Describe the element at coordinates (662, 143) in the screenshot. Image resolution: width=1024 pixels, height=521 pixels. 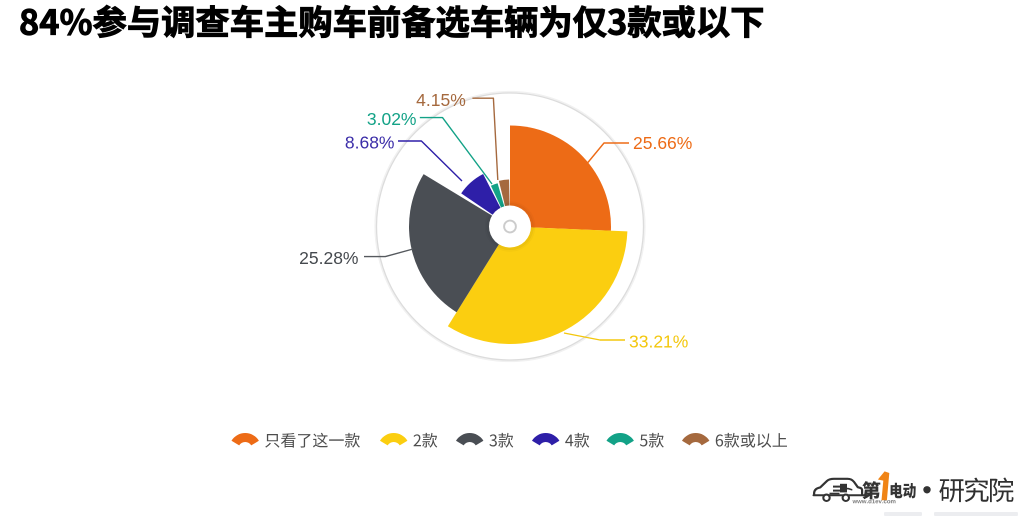
I see `svg-text: 25.66%` at that location.